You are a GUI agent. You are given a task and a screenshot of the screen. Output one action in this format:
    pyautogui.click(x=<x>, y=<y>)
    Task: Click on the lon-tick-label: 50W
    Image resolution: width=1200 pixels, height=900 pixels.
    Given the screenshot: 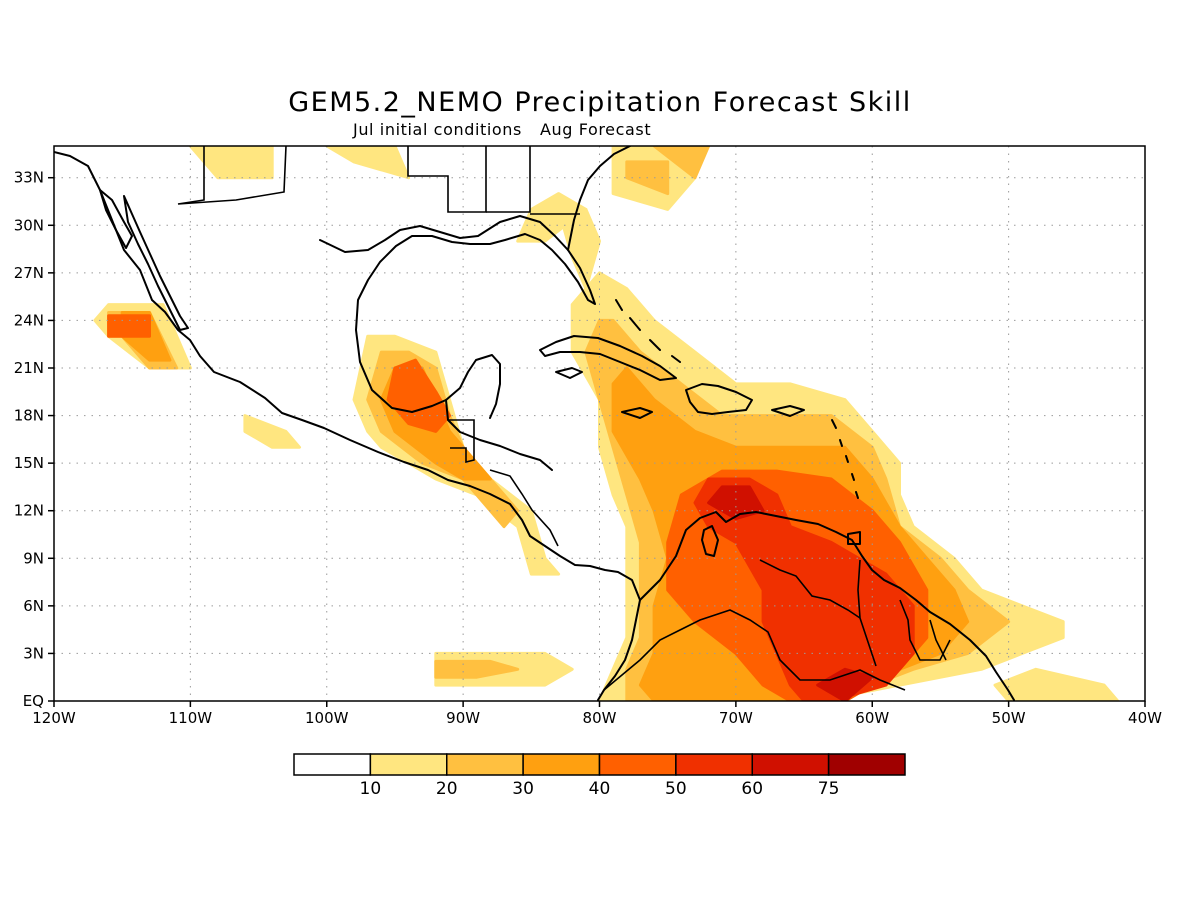 What is the action you would take?
    pyautogui.click(x=1009, y=718)
    